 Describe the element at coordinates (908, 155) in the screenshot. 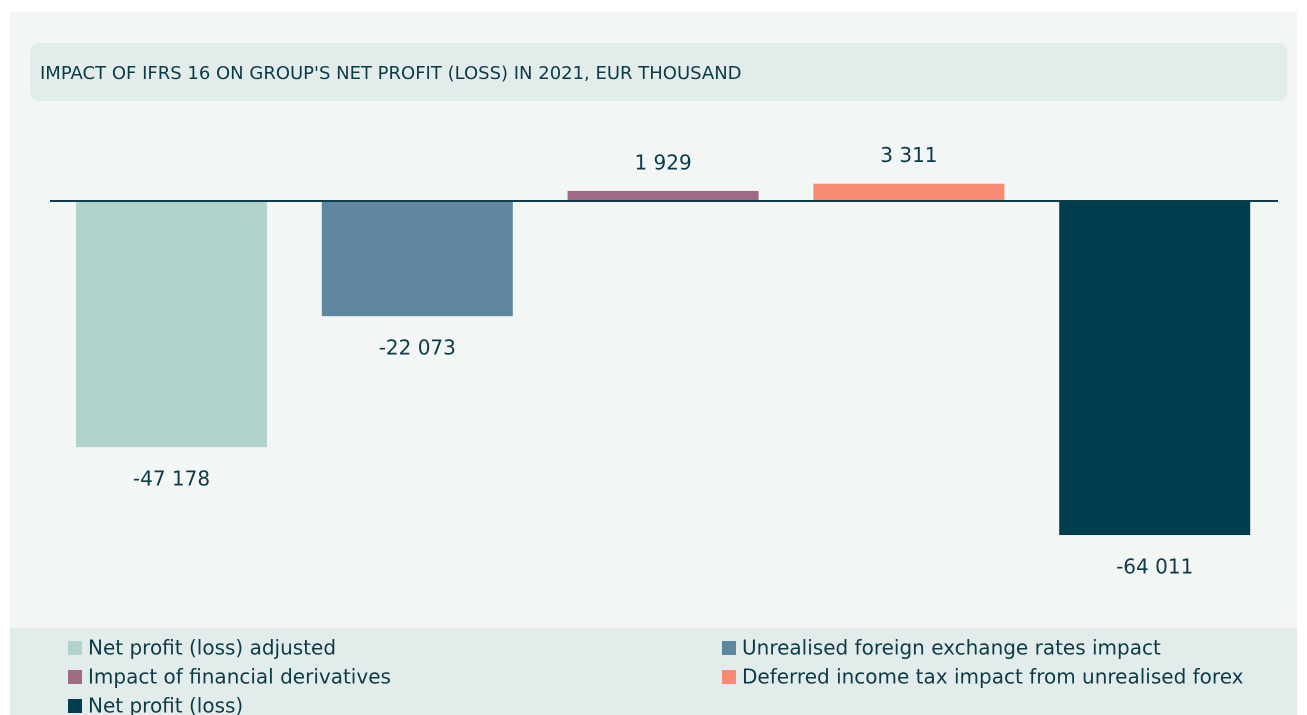

I see `data-label: 3 311` at that location.